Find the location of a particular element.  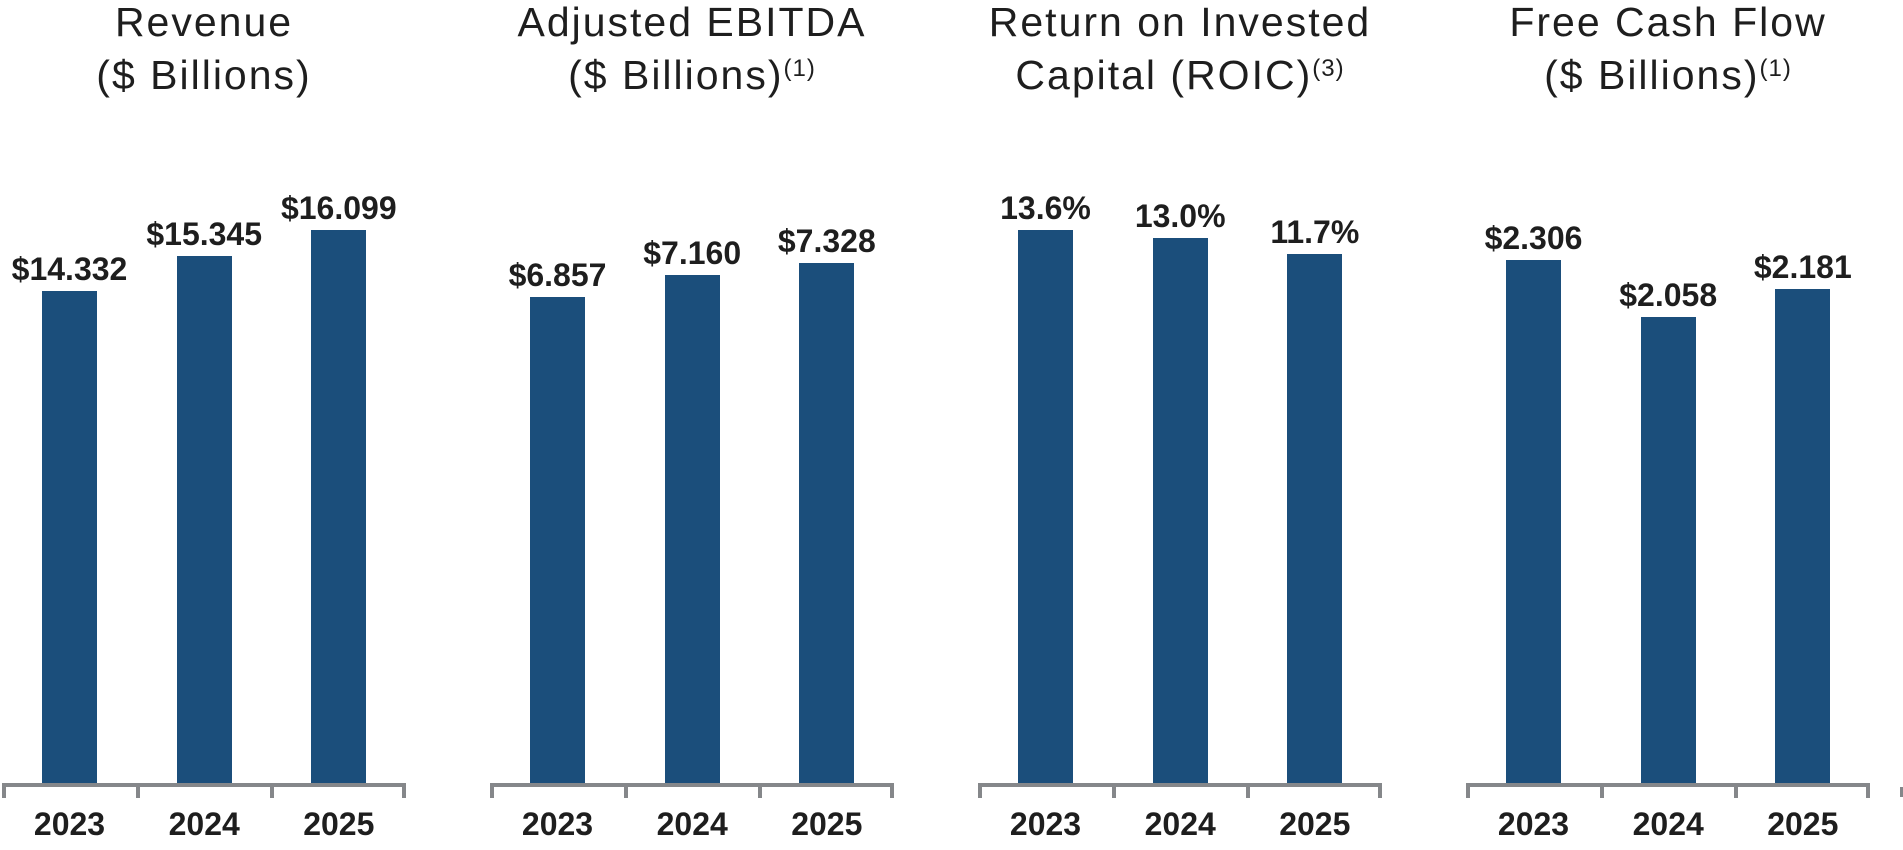

chart-title-line1: Free Cash Flow is located at coordinates (1668, 22).